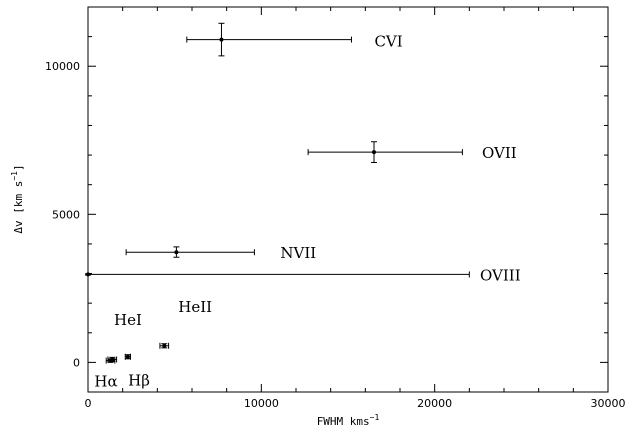  What do you see at coordinates (608, 403) in the screenshot?
I see `x-tick-label: 30000` at bounding box center [608, 403].